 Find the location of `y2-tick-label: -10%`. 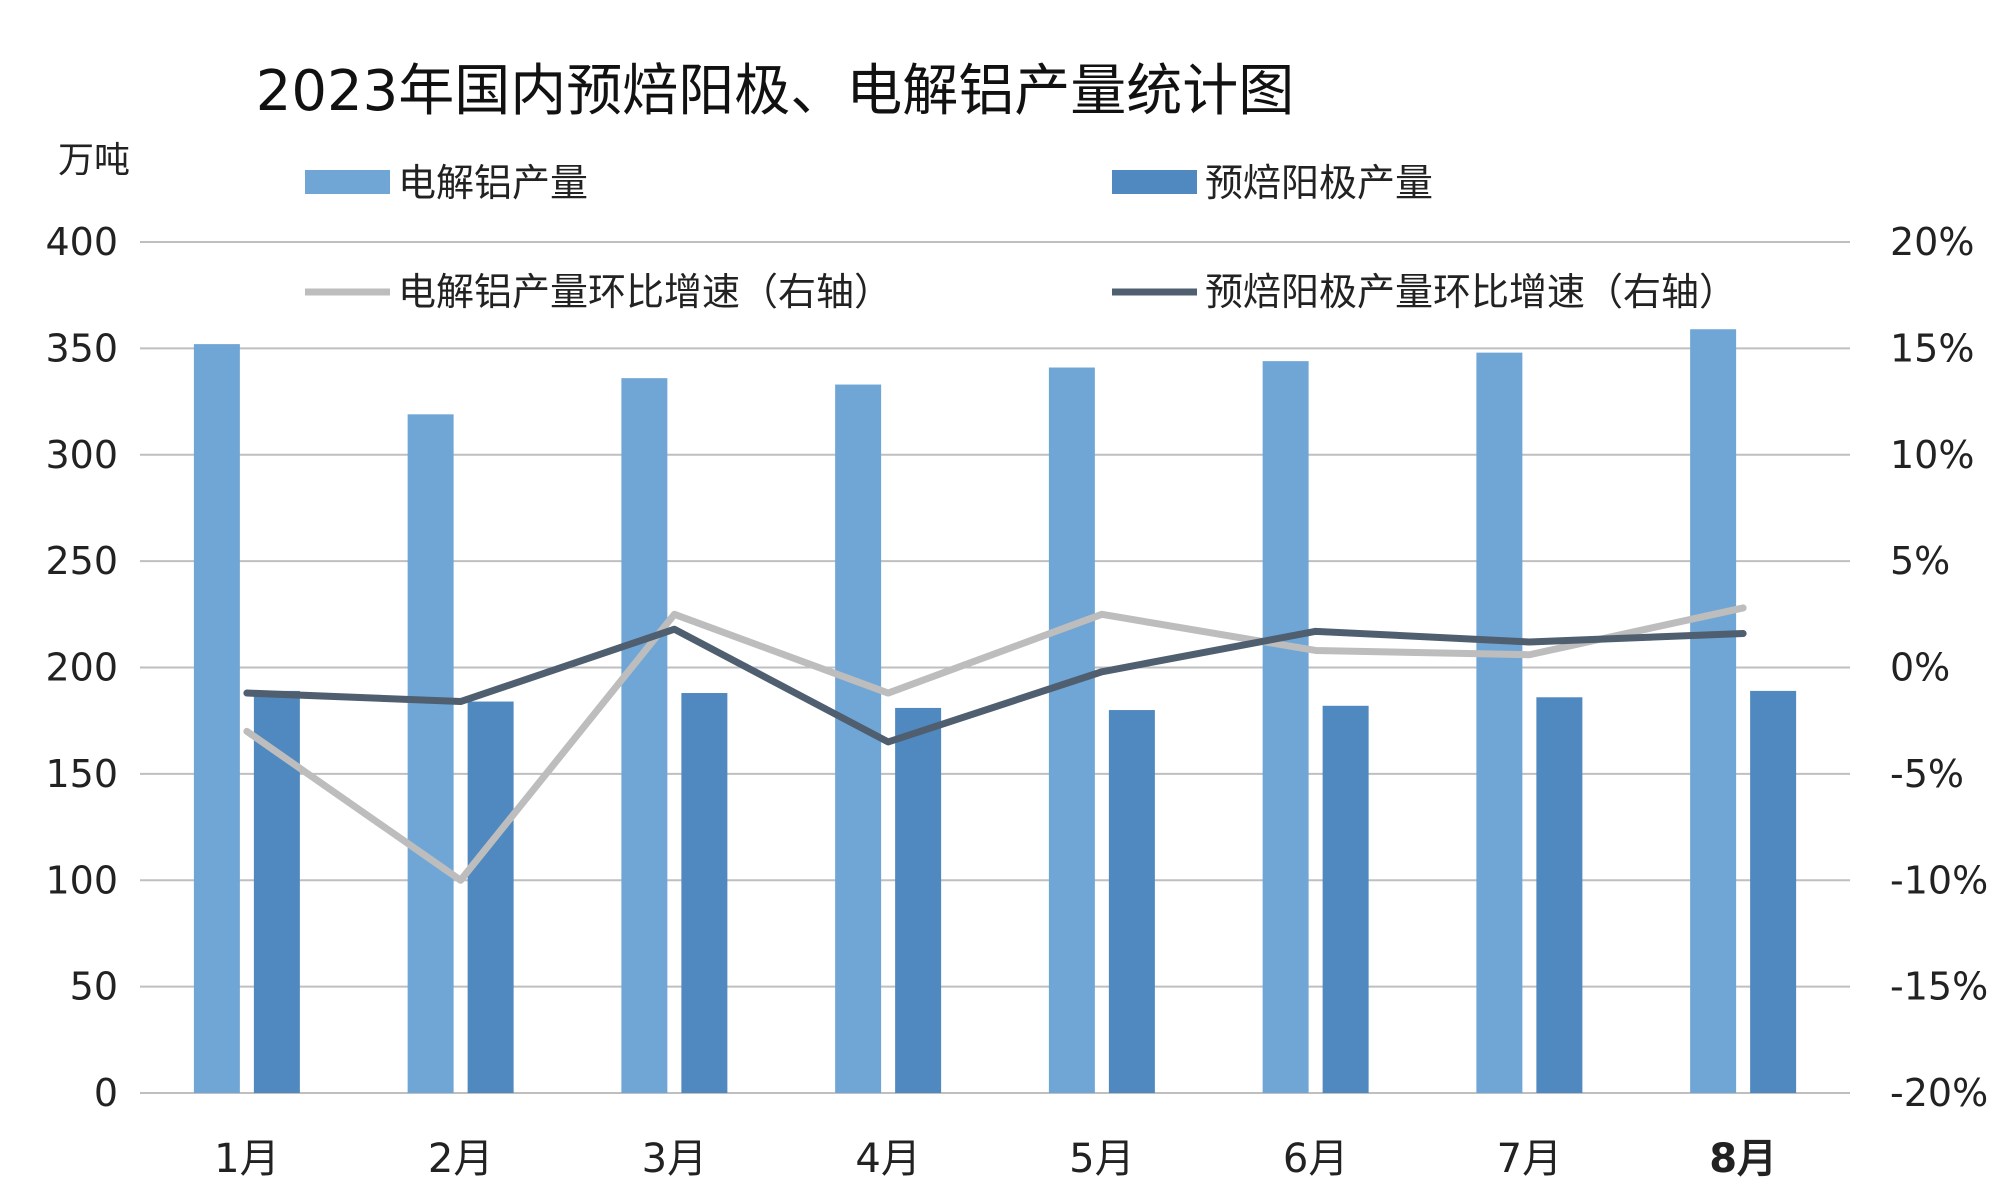

y2-tick-label: -10% is located at coordinates (1939, 880).